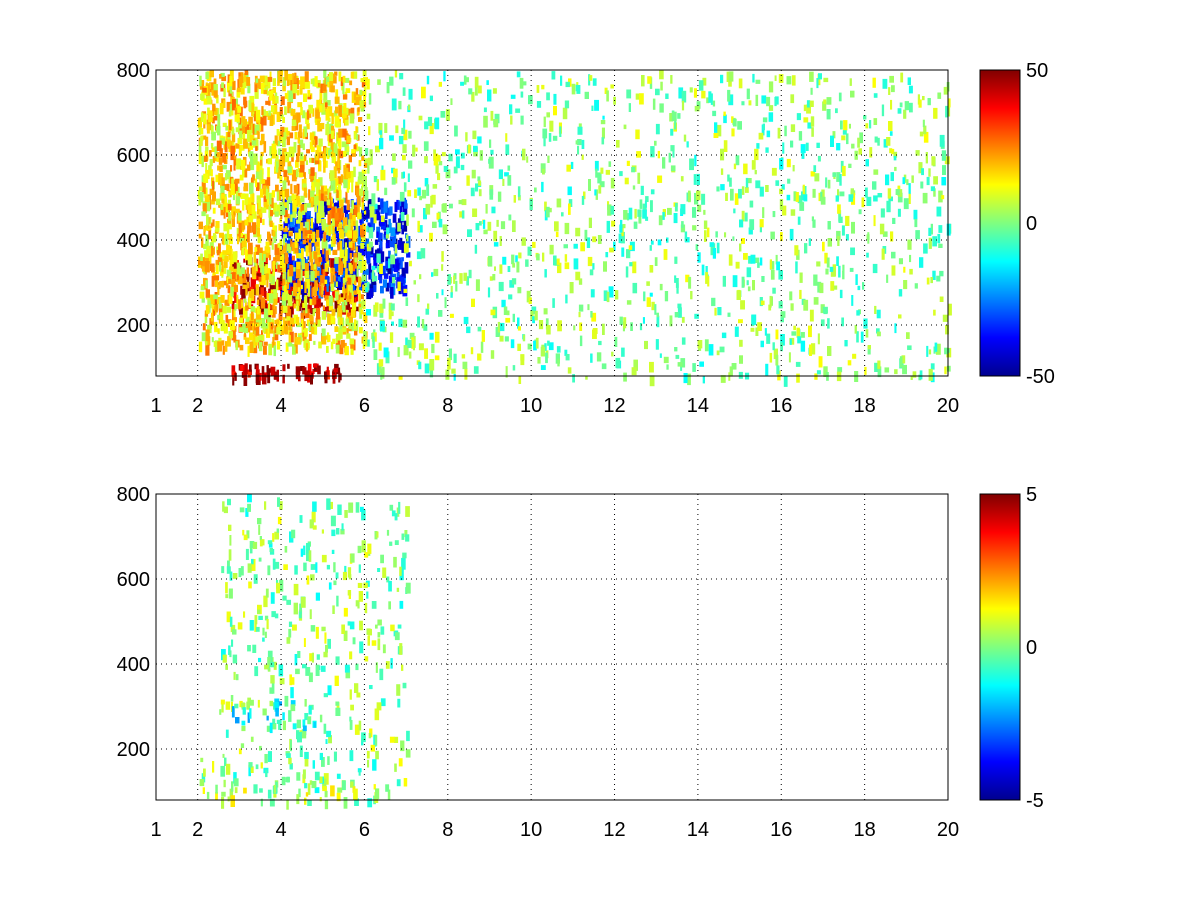 The height and width of the screenshot is (900, 1200). I want to click on x-tick-label: 20, so click(948, 830).